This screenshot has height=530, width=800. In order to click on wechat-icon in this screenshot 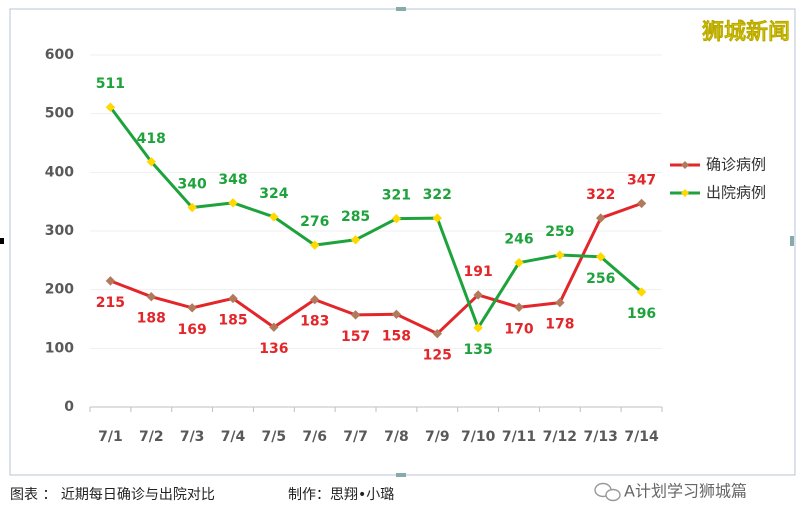, I will do `click(607, 492)`.